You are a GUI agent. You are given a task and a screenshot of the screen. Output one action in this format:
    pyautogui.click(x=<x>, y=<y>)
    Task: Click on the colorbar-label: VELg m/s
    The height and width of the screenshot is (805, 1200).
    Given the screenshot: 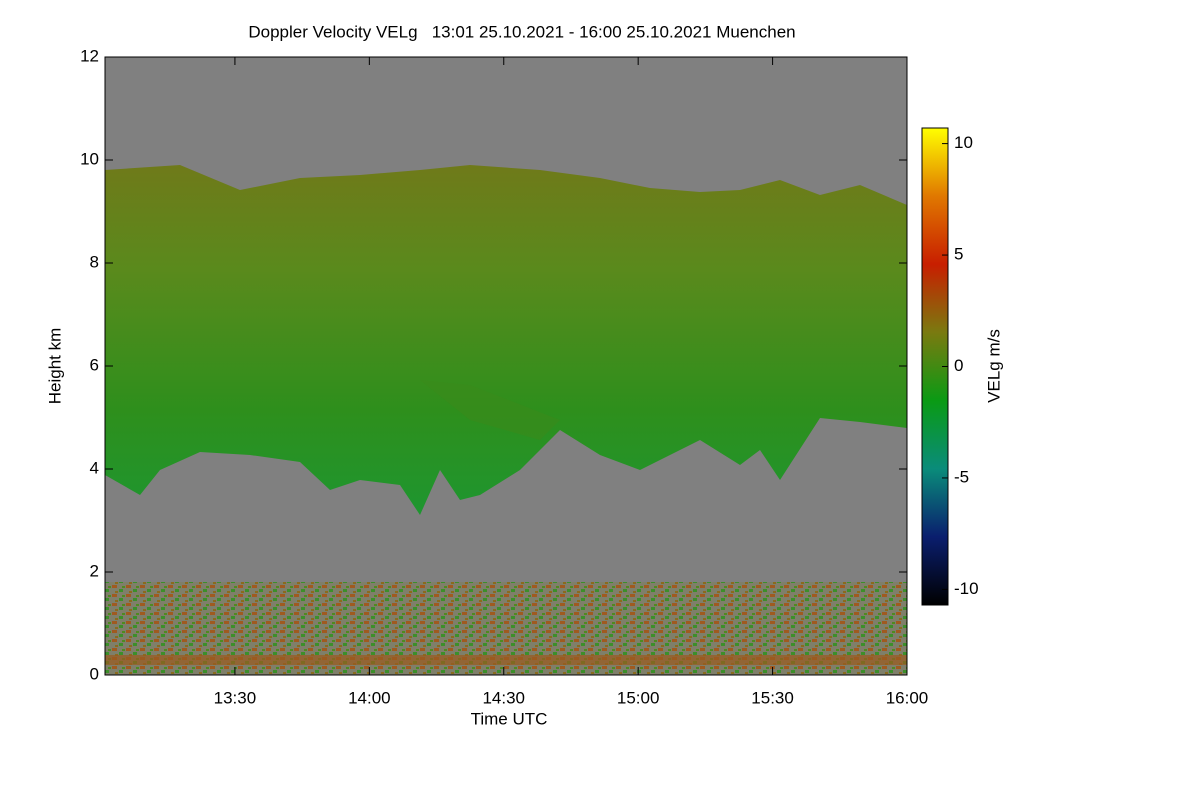 What is the action you would take?
    pyautogui.click(x=993, y=366)
    